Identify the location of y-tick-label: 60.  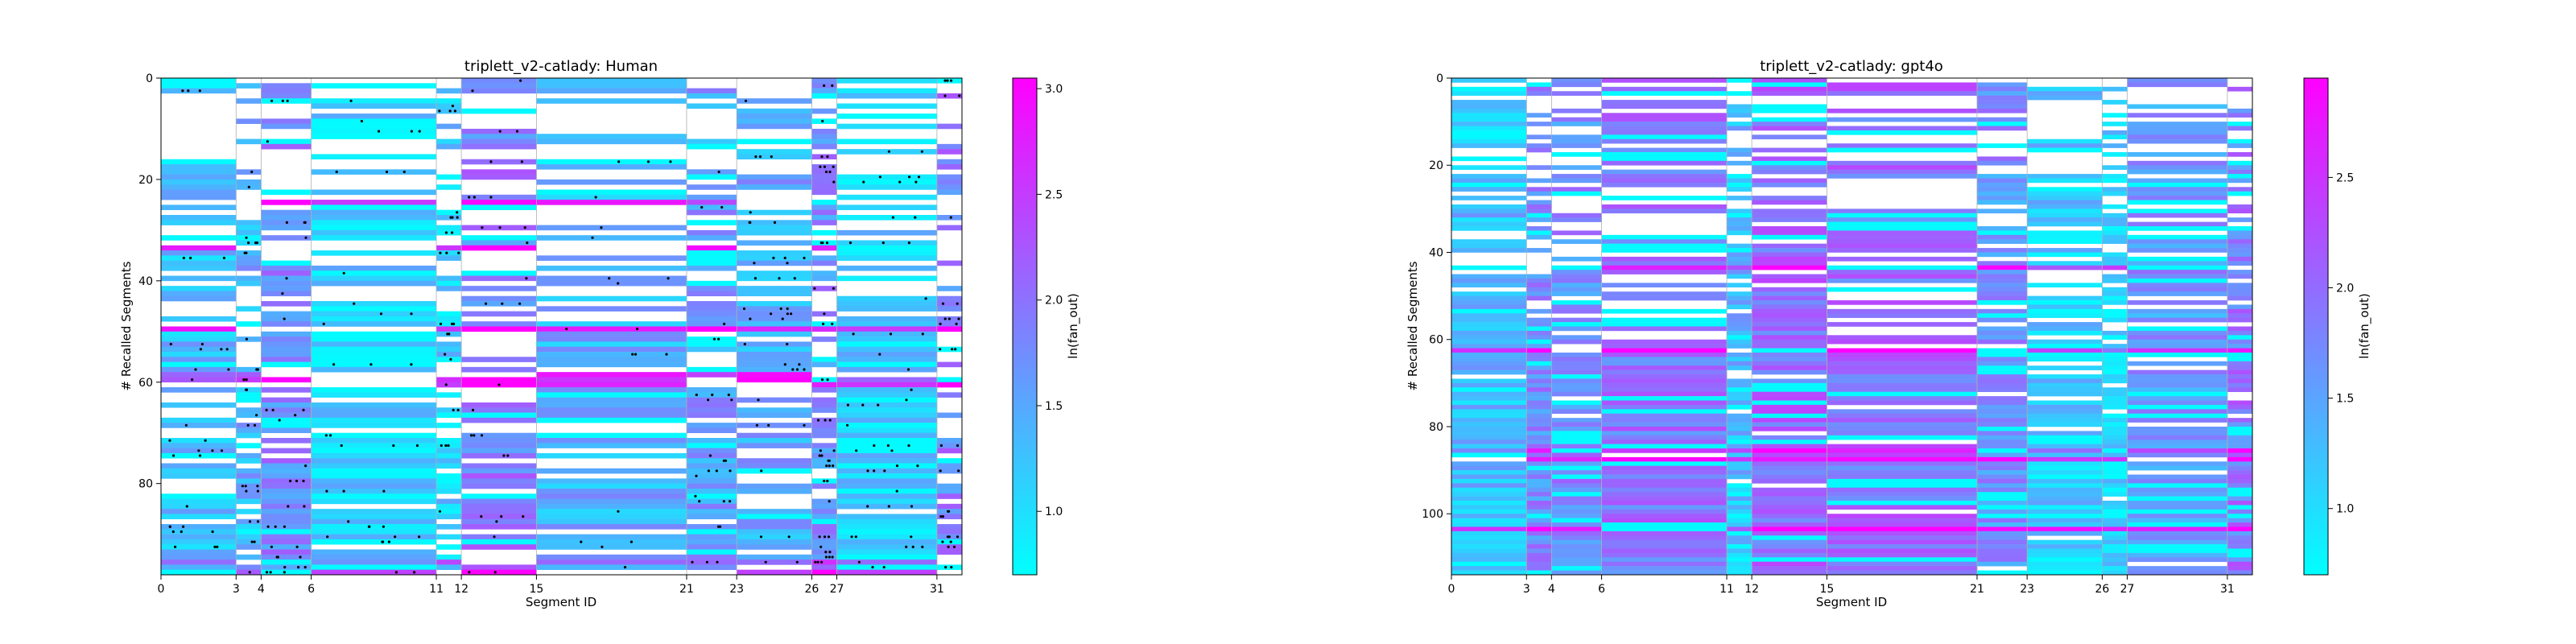
(1436, 340).